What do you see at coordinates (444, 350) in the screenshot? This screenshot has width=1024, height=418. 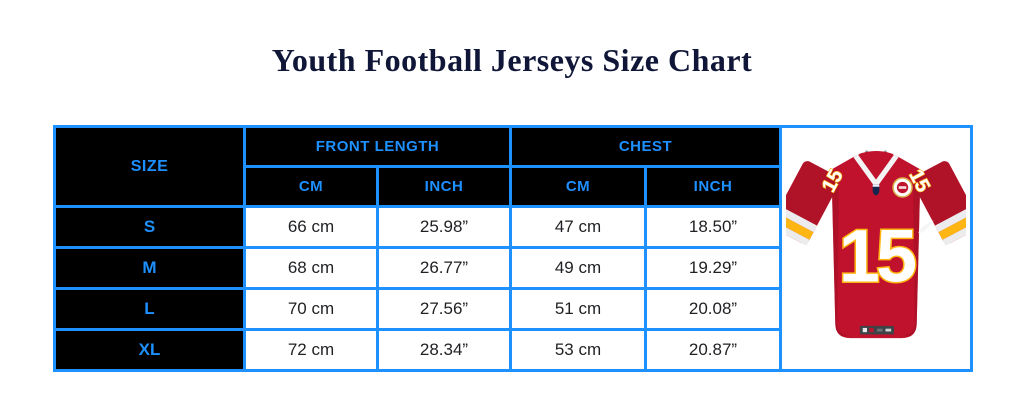 I see `front-length-inch-cell: 28.34”` at bounding box center [444, 350].